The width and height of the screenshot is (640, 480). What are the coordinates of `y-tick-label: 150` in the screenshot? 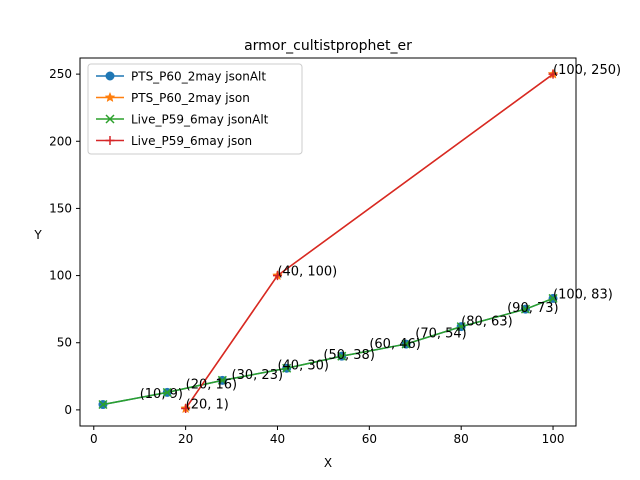 It's located at (60, 208).